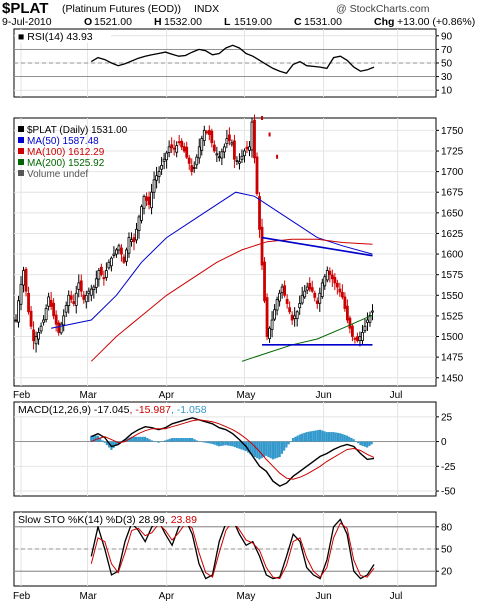 The width and height of the screenshot is (478, 606). What do you see at coordinates (269, 134) in the screenshot?
I see `gap-marker` at bounding box center [269, 134].